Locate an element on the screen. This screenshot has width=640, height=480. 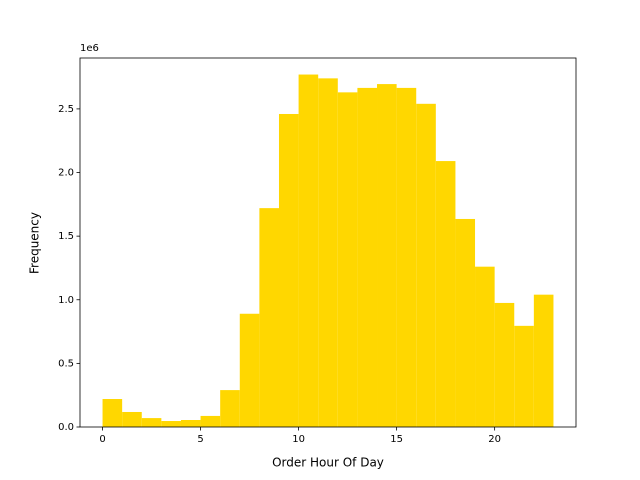
y-tick-label: 0.5 is located at coordinates (66, 363).